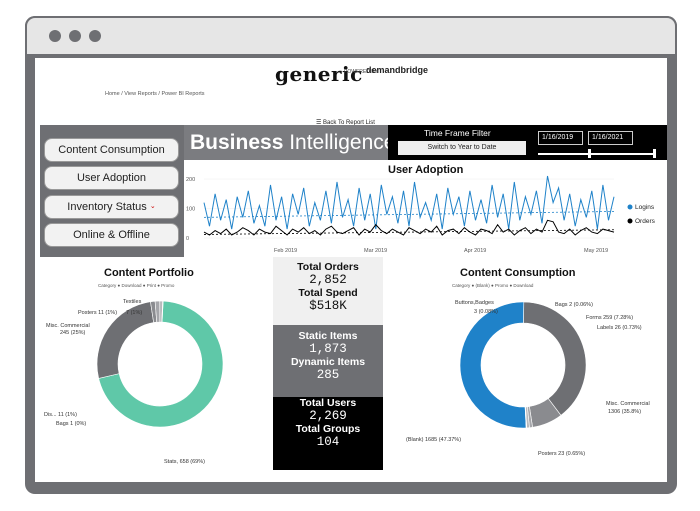  Describe the element at coordinates (111, 178) in the screenshot. I see `nav-user-adoption-button: User Adoption` at that location.